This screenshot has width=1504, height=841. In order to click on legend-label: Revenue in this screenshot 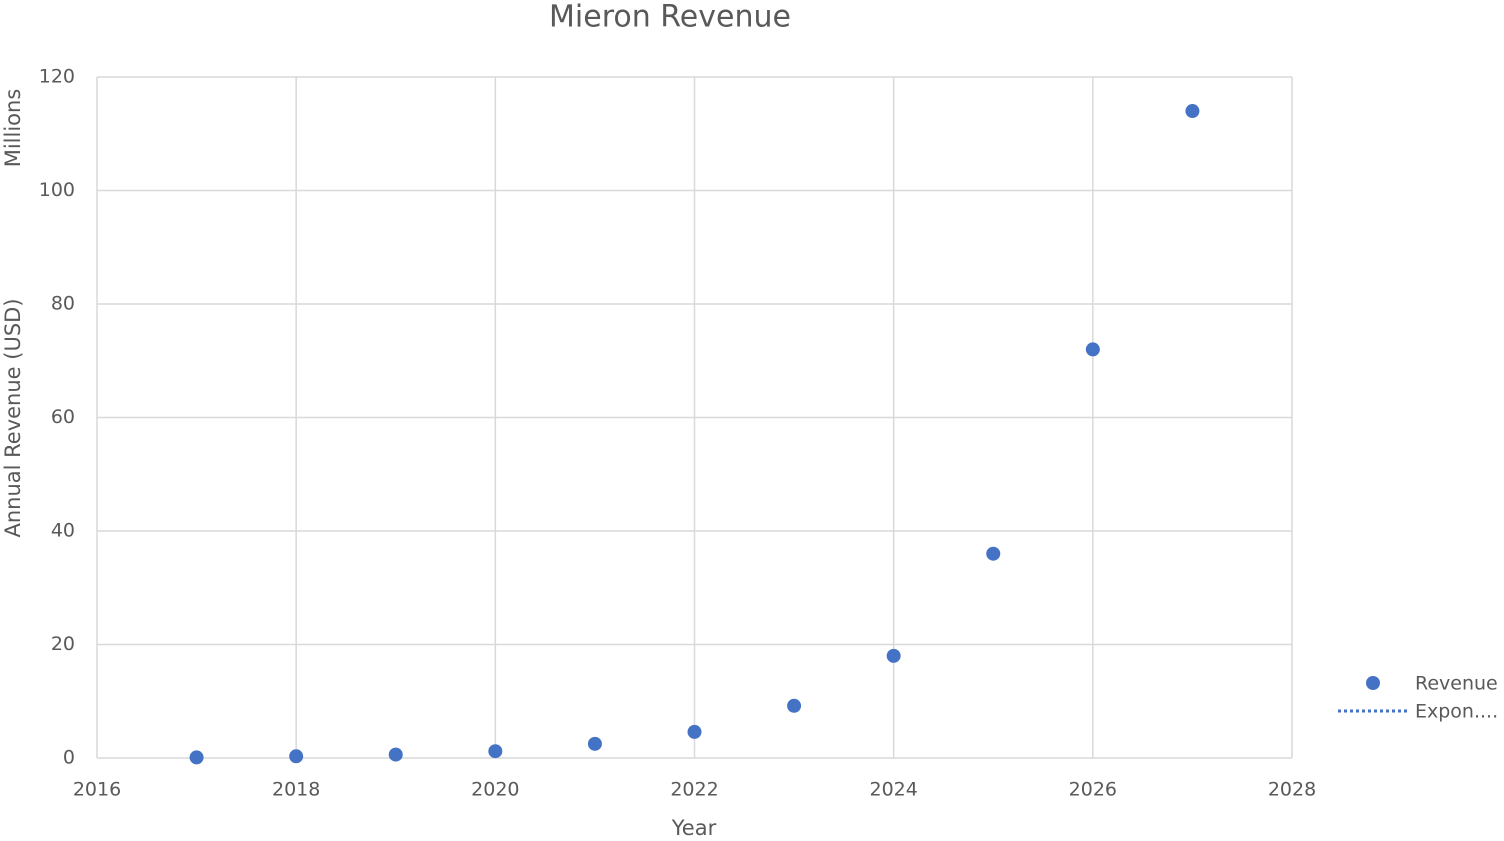, I will do `click(1456, 684)`.